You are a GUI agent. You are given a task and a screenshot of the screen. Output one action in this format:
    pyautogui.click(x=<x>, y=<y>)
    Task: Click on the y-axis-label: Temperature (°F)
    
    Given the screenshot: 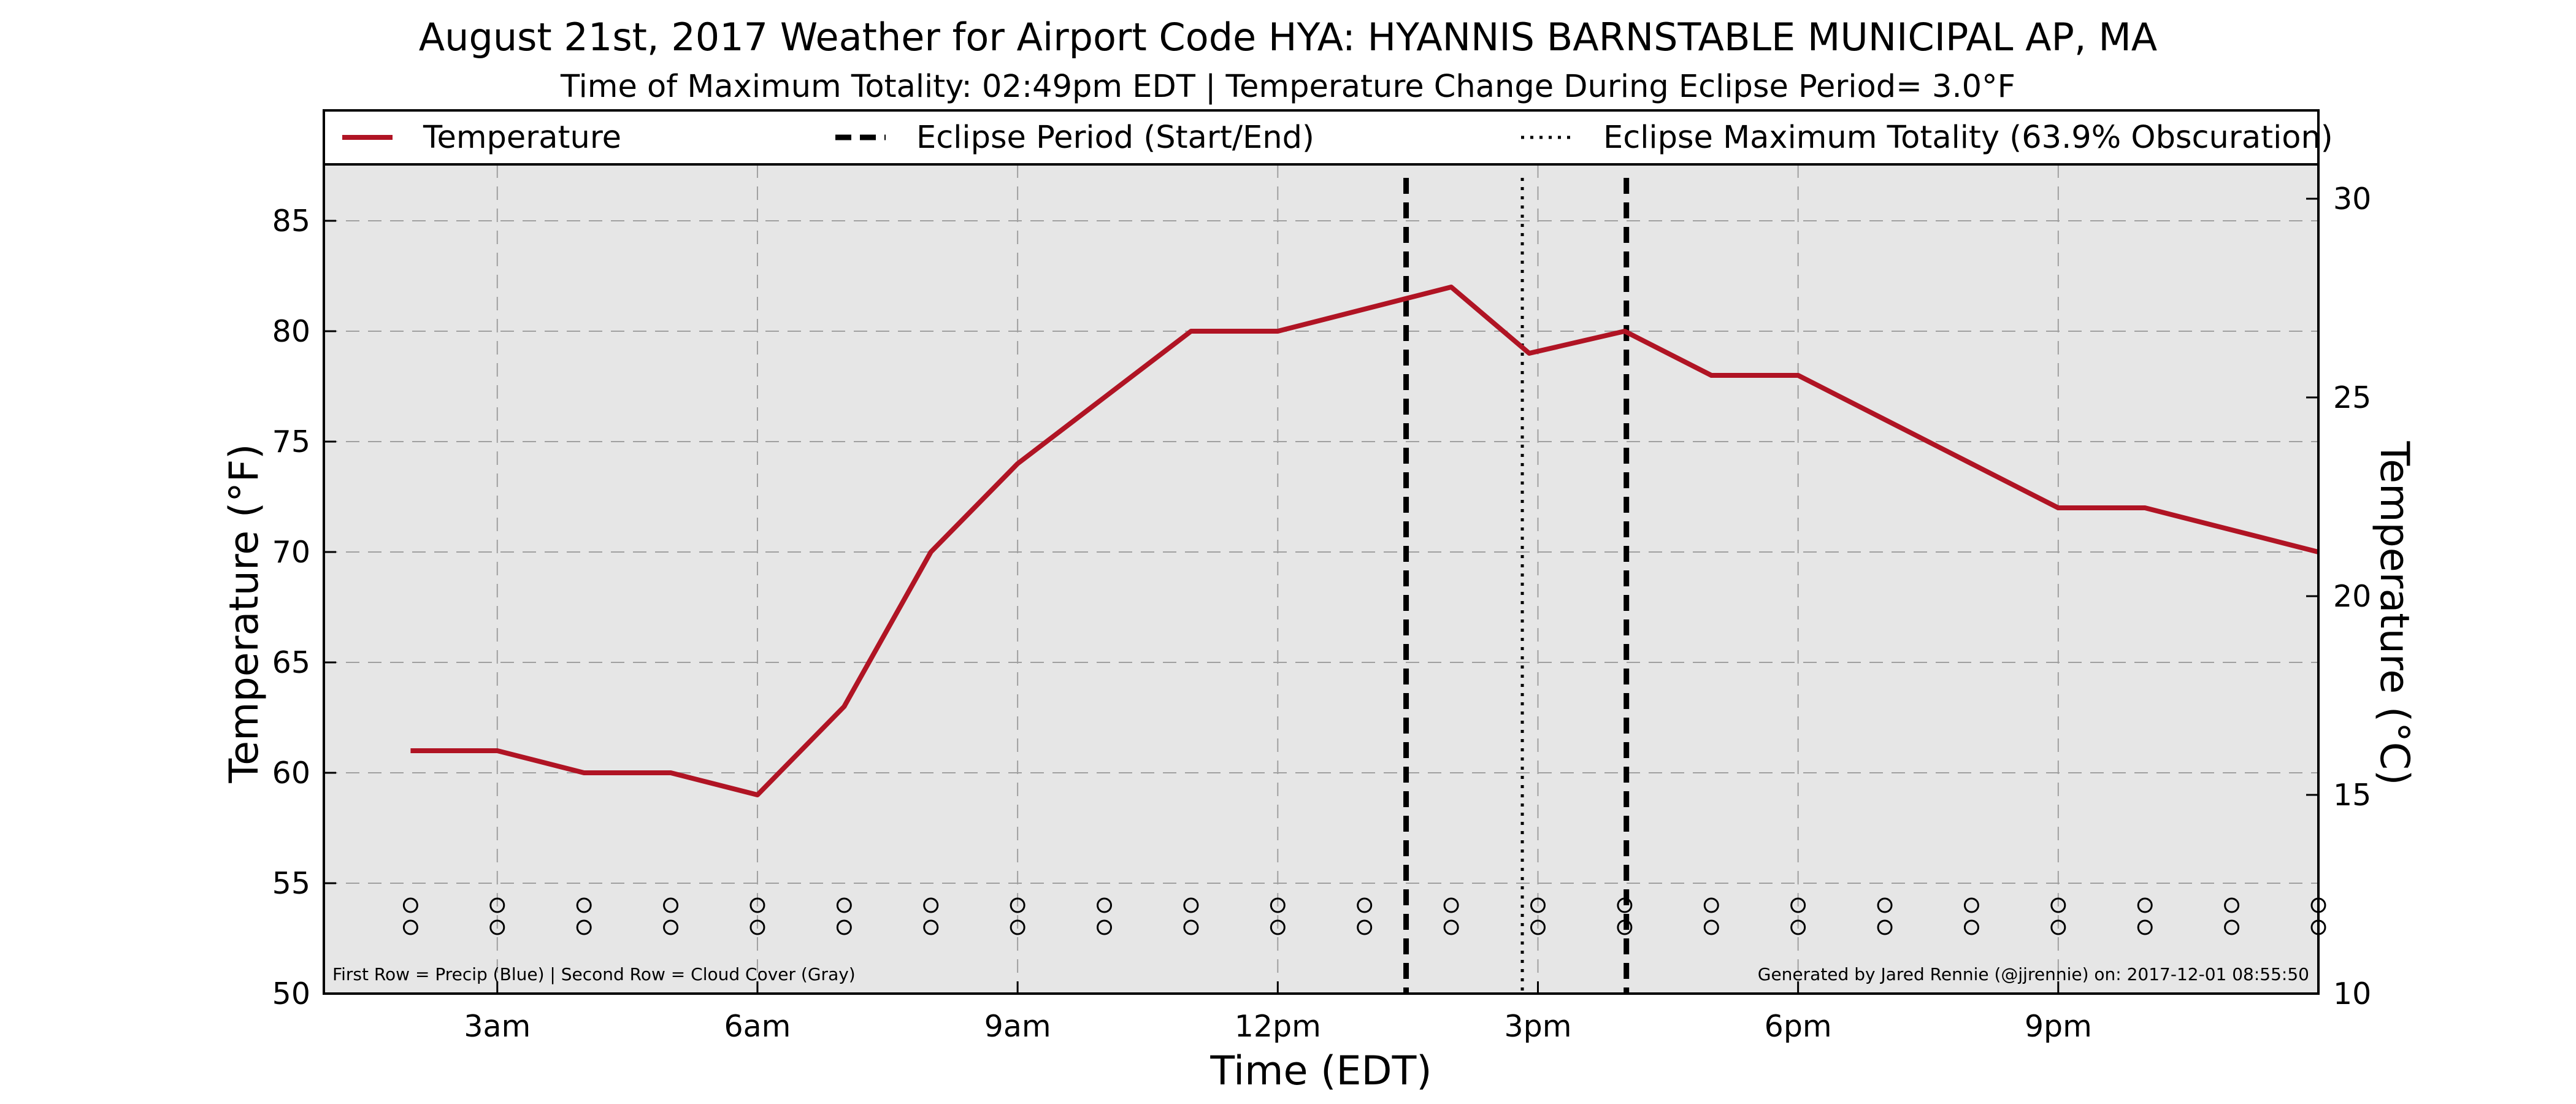 What is the action you would take?
    pyautogui.click(x=244, y=613)
    